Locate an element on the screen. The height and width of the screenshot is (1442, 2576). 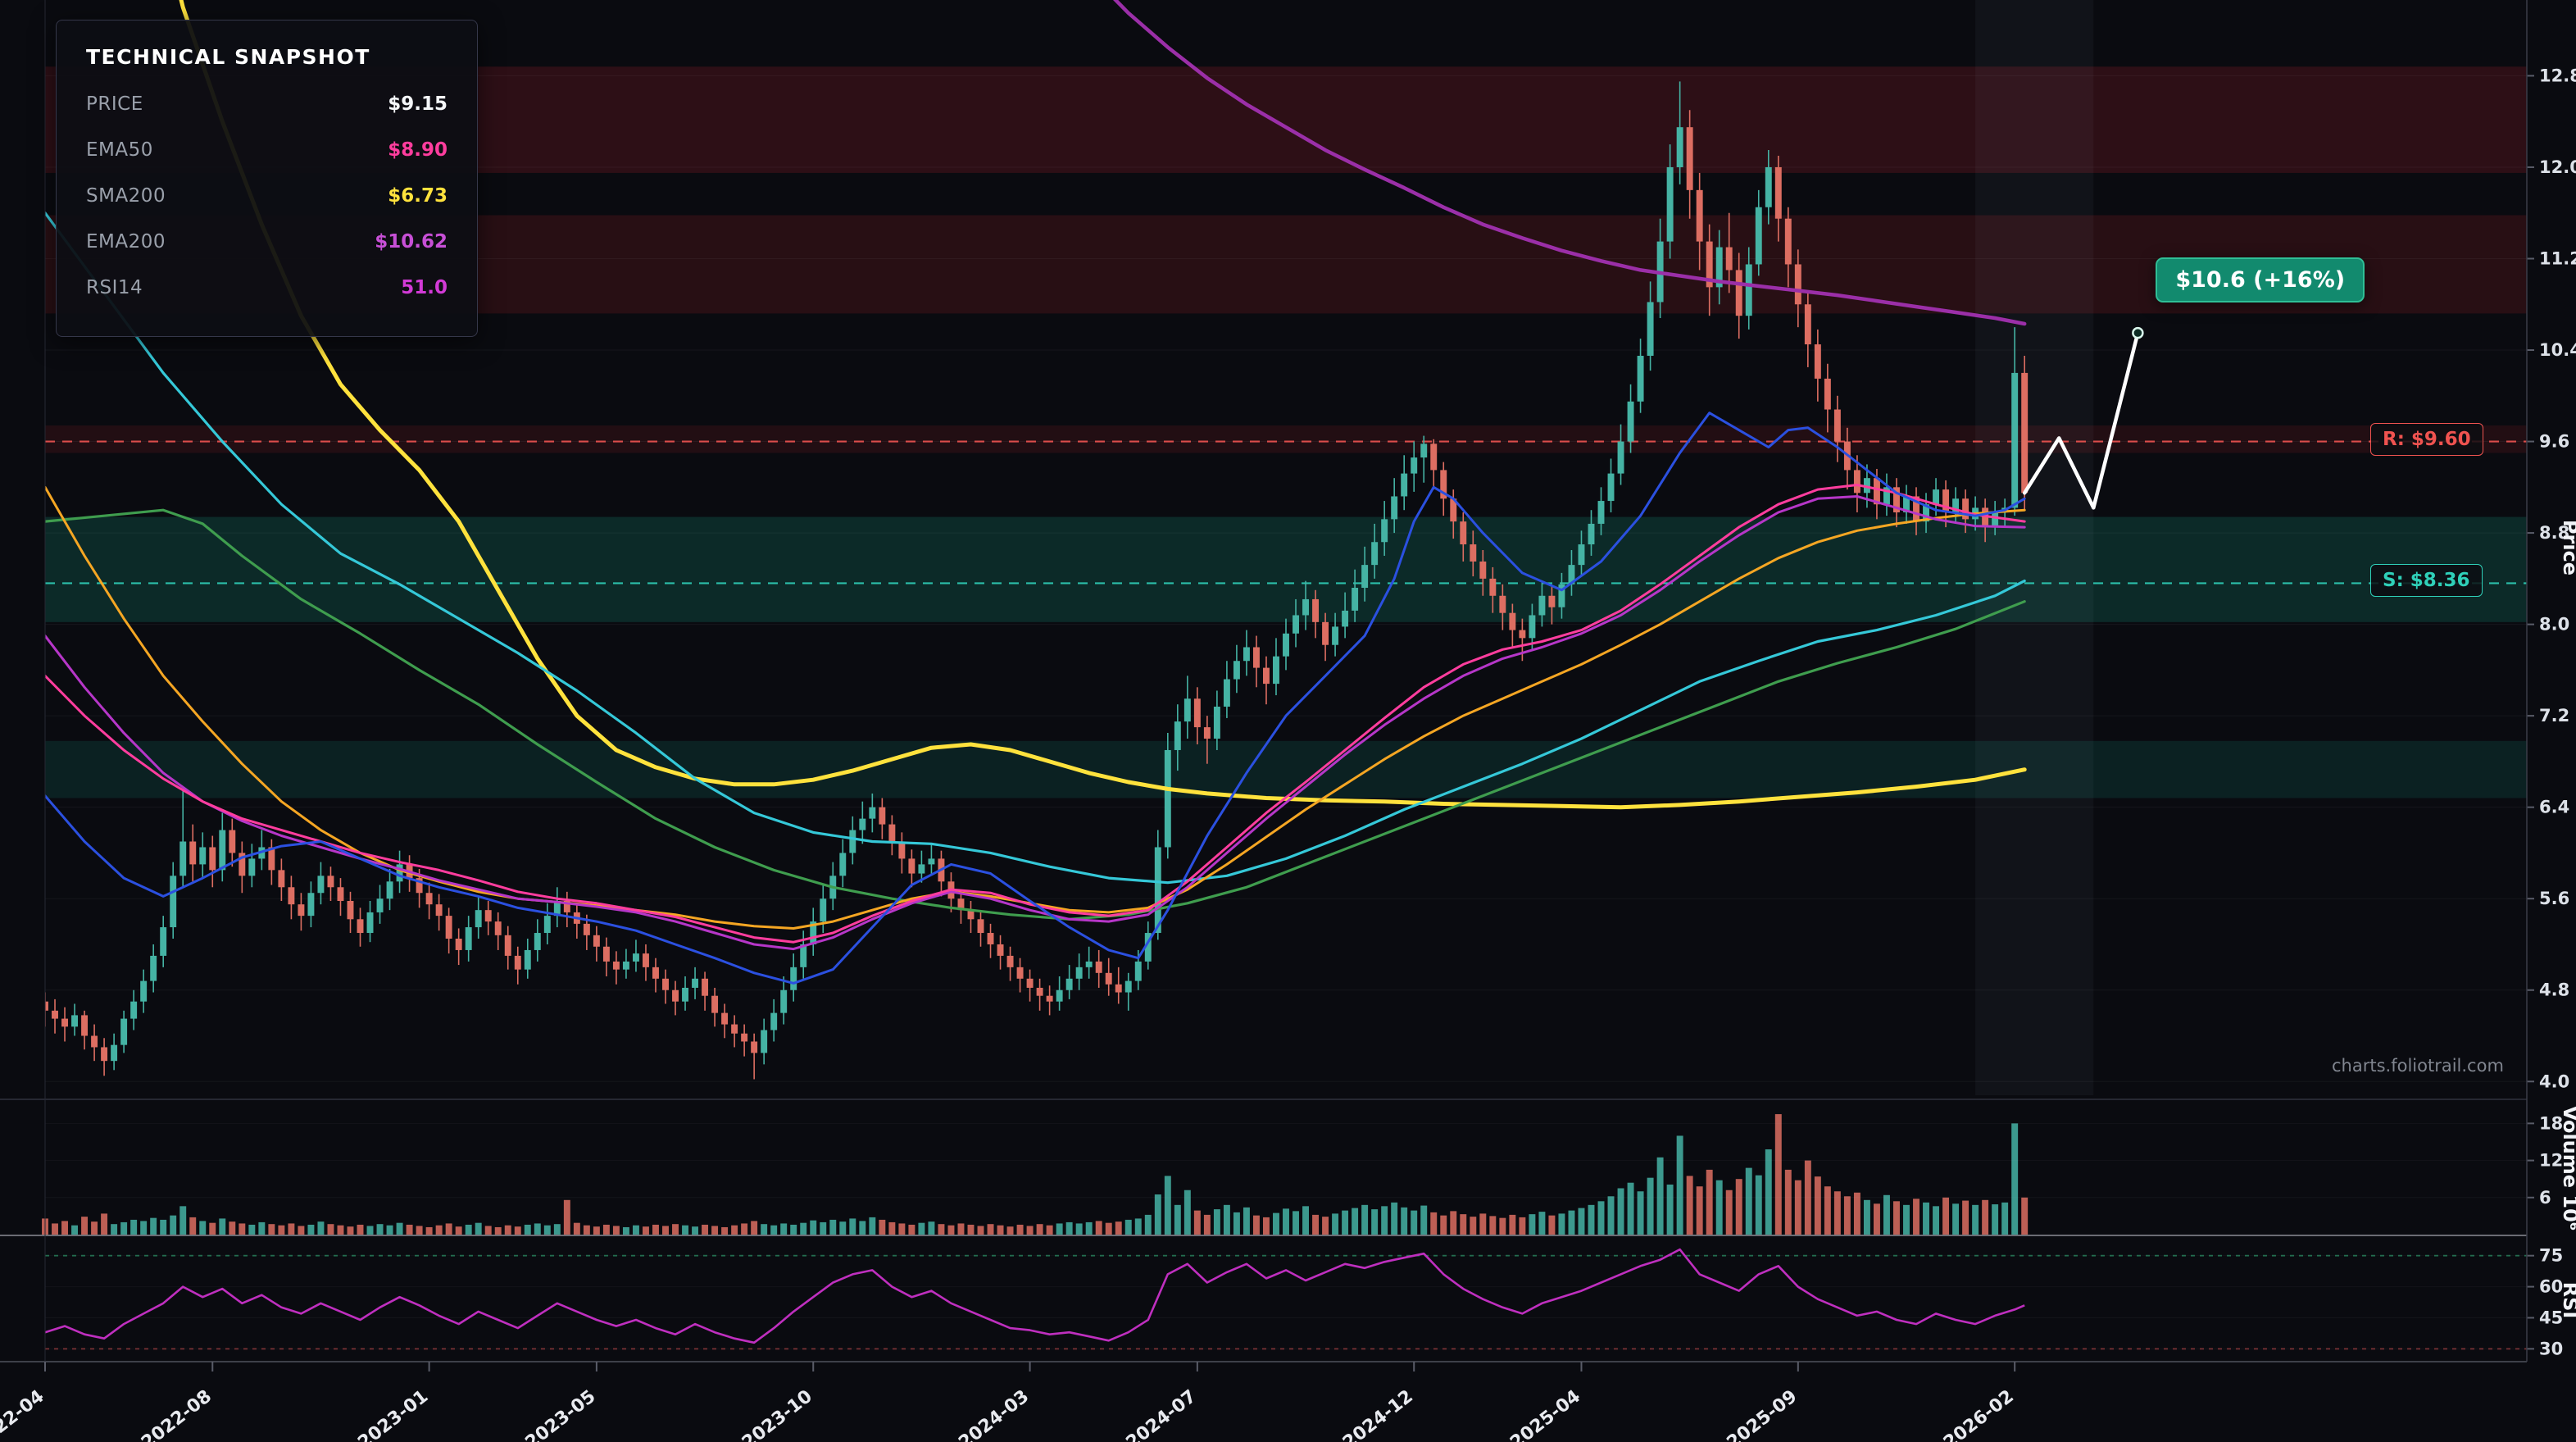
rsi-line is located at coordinates (1034, 1296).